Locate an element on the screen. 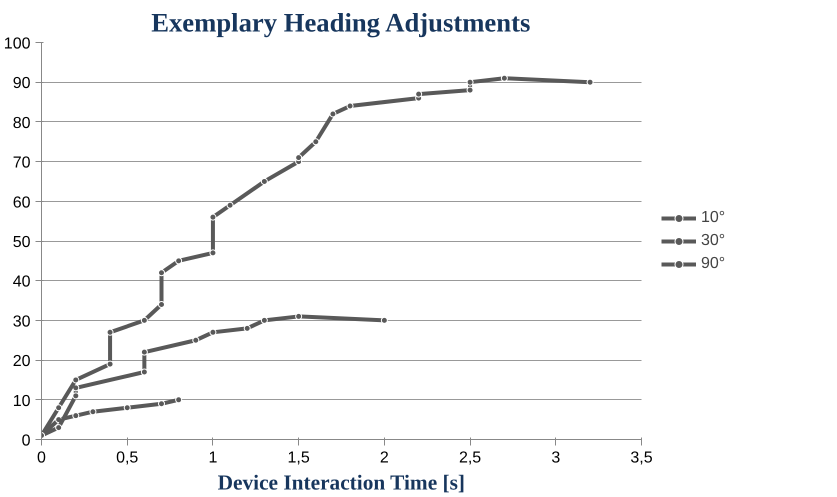 This screenshot has height=497, width=837. x-tick-label: 0,5 is located at coordinates (127, 458).